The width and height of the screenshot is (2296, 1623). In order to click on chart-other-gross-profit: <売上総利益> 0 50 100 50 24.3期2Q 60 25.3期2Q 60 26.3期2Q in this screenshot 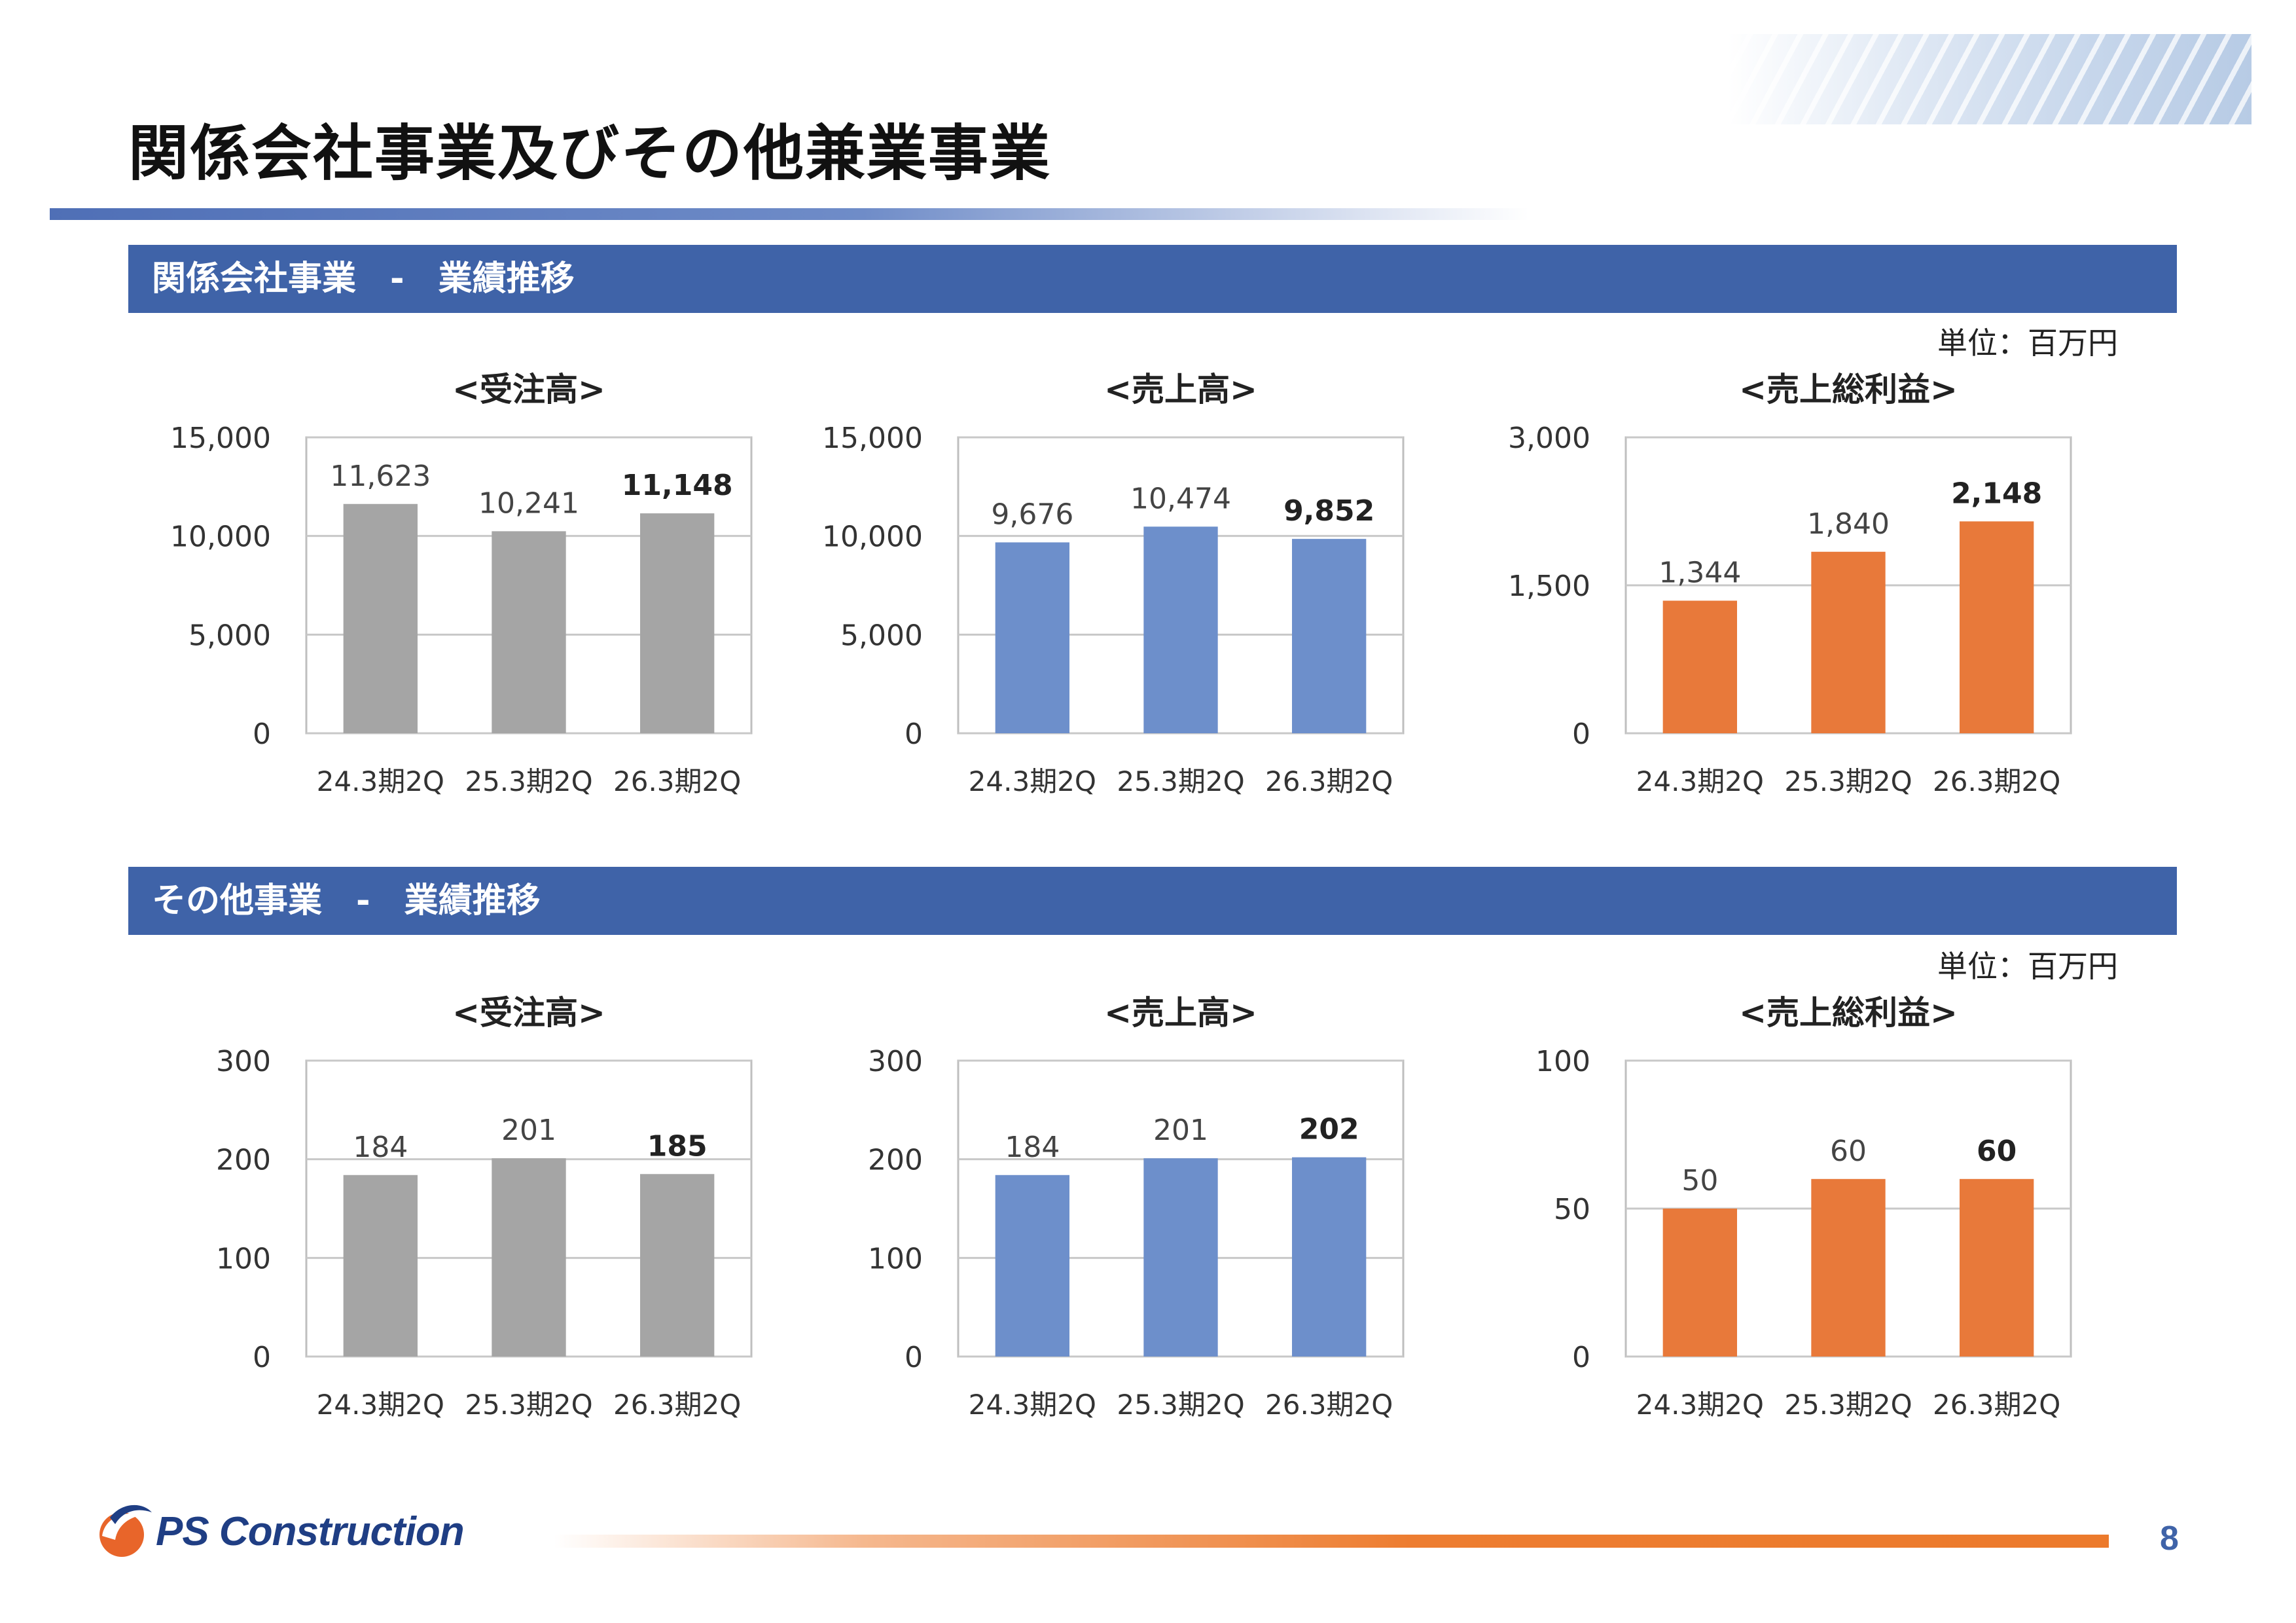, I will do `click(1777, 1205)`.